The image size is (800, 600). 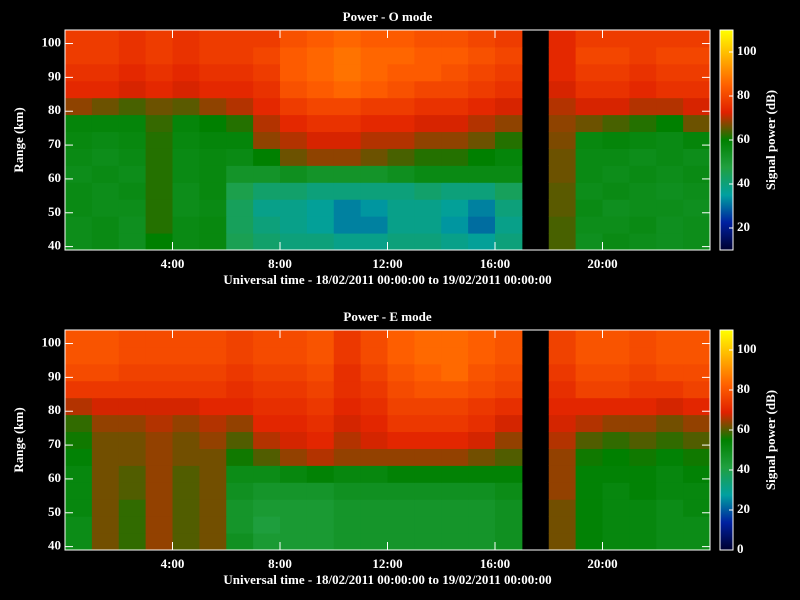 What do you see at coordinates (173, 263) in the screenshot?
I see `x-tick-label: 4:00` at bounding box center [173, 263].